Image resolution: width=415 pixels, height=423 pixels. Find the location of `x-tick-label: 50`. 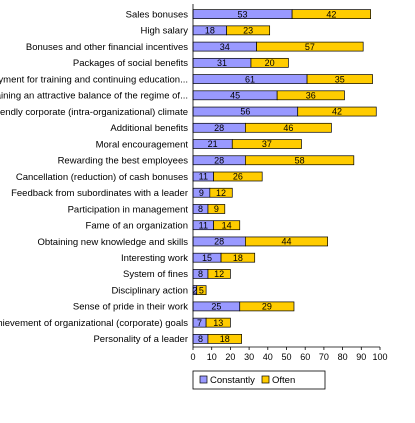

x-tick-label: 50 is located at coordinates (286, 357).